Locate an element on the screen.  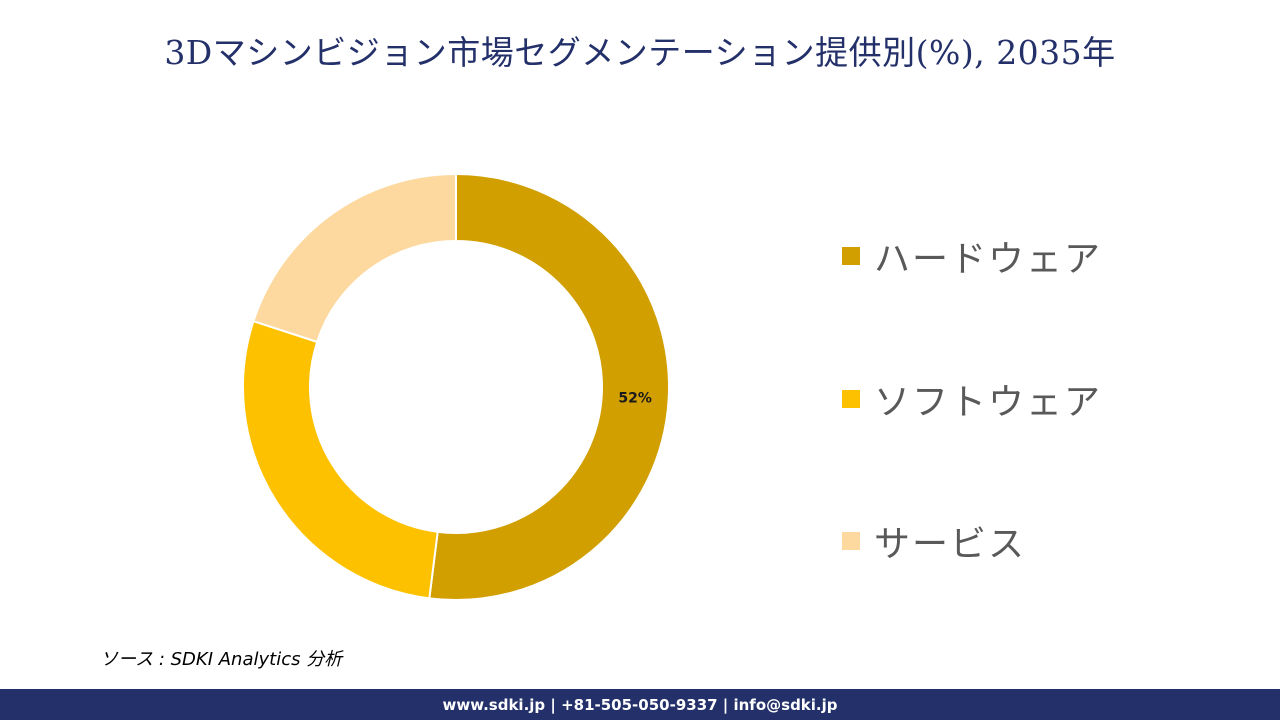
legend-item-services: サービス is located at coordinates (934, 541).